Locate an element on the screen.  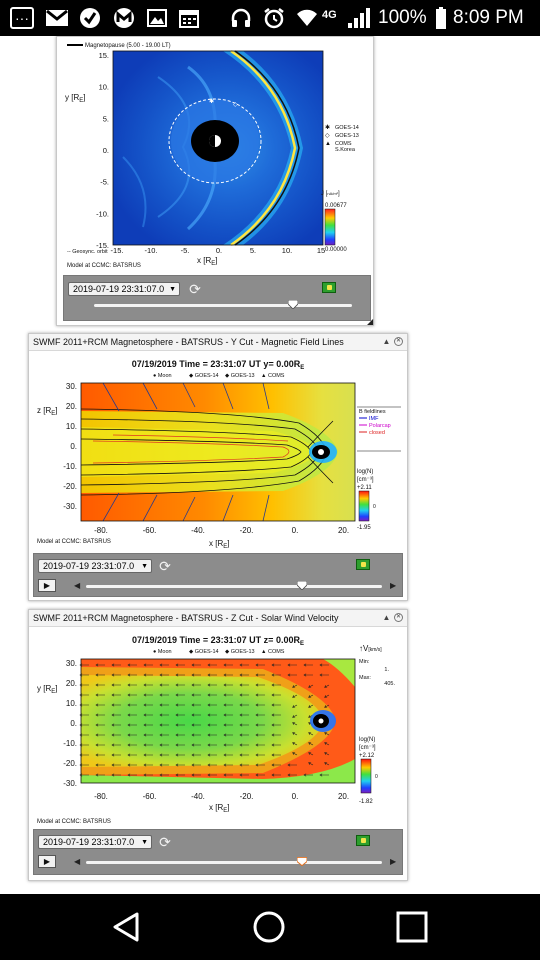
legend-item-label: GOES-14 is located at coordinates (347, 128).